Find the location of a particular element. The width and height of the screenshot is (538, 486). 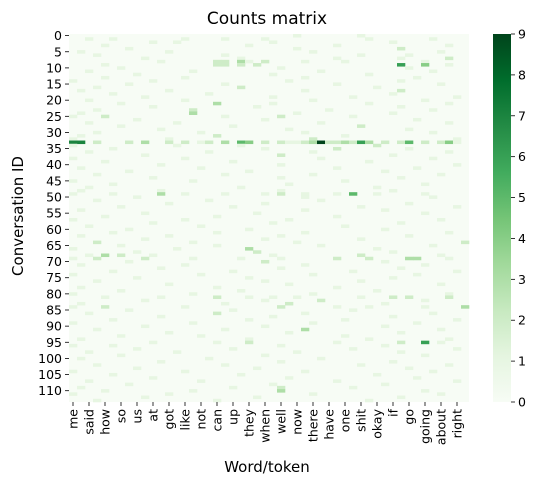

x-tick-label: up is located at coordinates (233, 417).